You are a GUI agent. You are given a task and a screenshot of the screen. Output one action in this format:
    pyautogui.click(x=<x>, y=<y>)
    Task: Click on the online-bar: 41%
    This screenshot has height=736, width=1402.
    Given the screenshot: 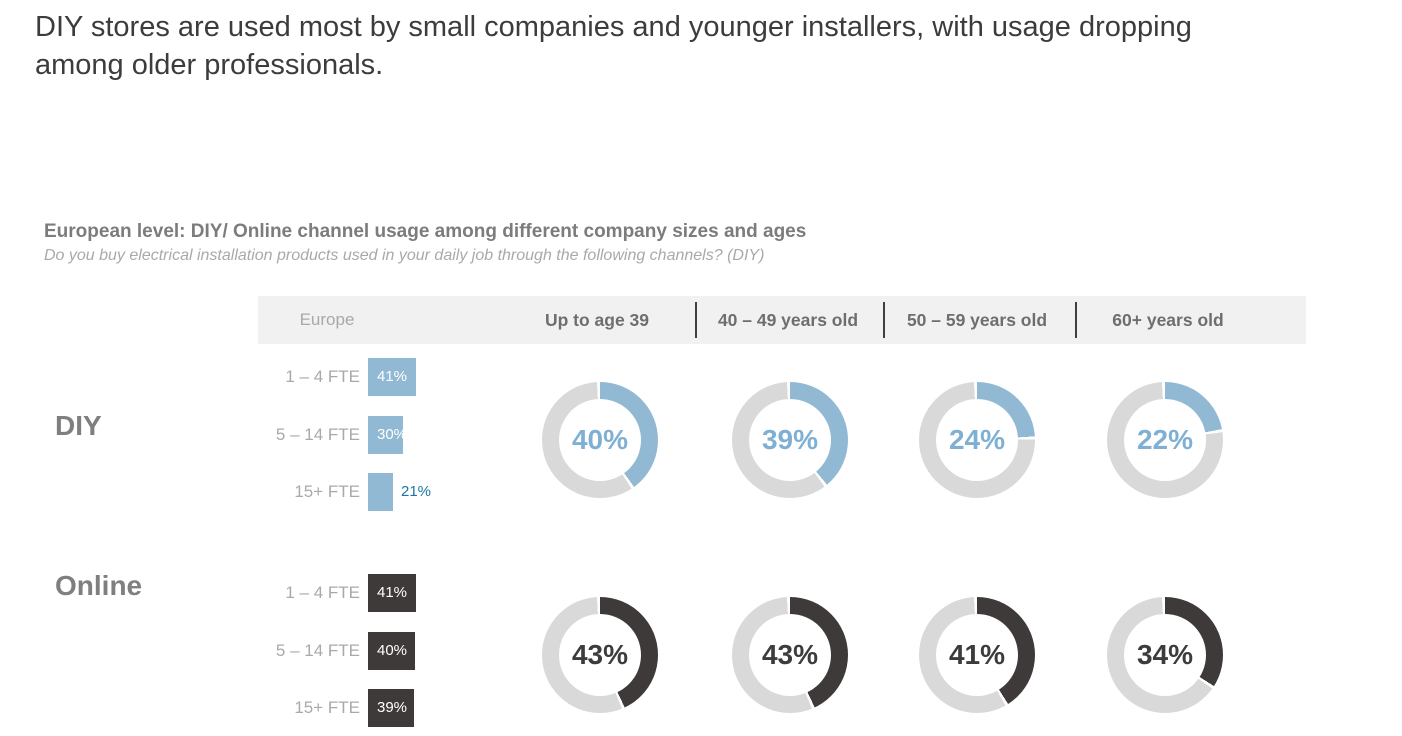 What is the action you would take?
    pyautogui.click(x=392, y=593)
    